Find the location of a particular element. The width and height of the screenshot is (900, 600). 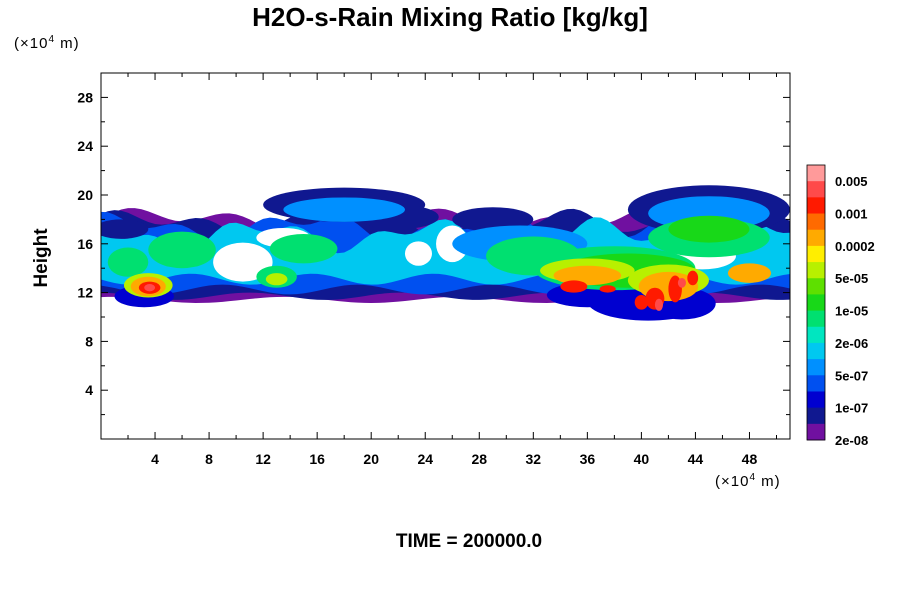

colorbar-frame is located at coordinates (816, 302).